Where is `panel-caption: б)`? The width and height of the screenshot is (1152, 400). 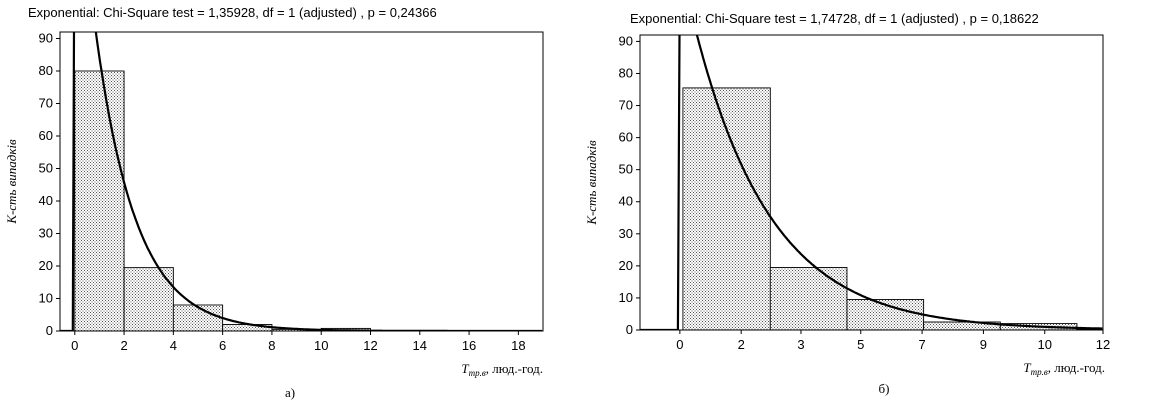 panel-caption: б) is located at coordinates (884, 388).